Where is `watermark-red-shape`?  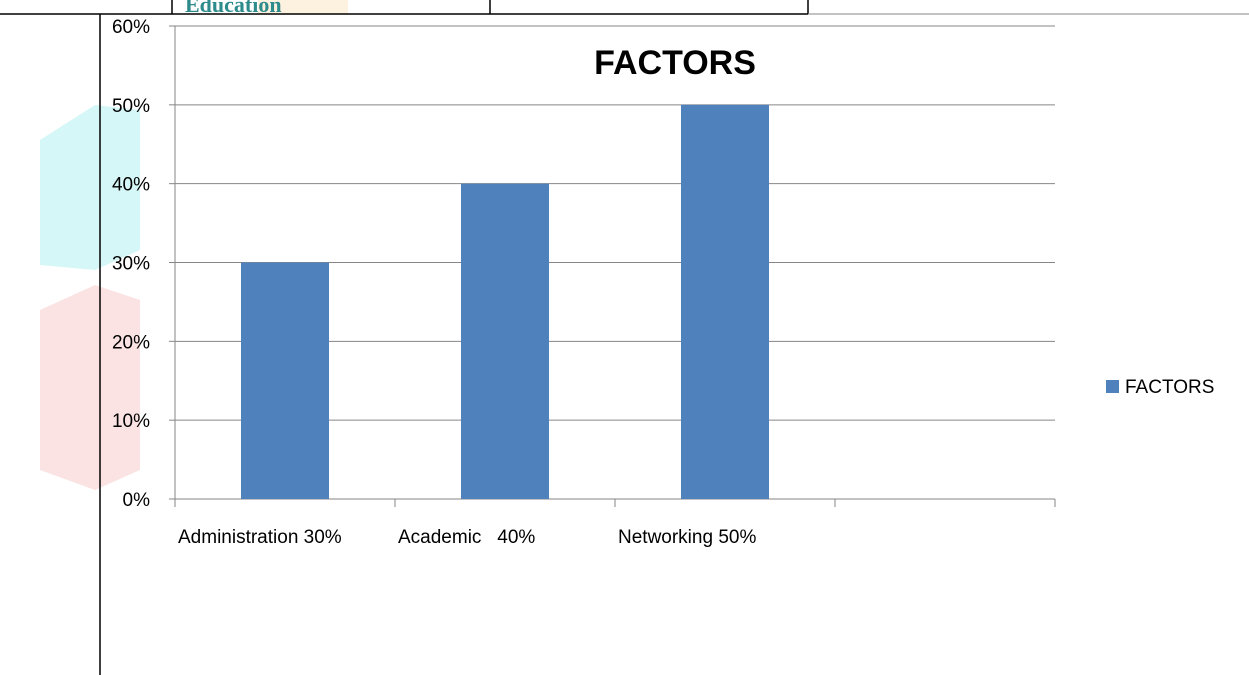
watermark-red-shape is located at coordinates (90, 387).